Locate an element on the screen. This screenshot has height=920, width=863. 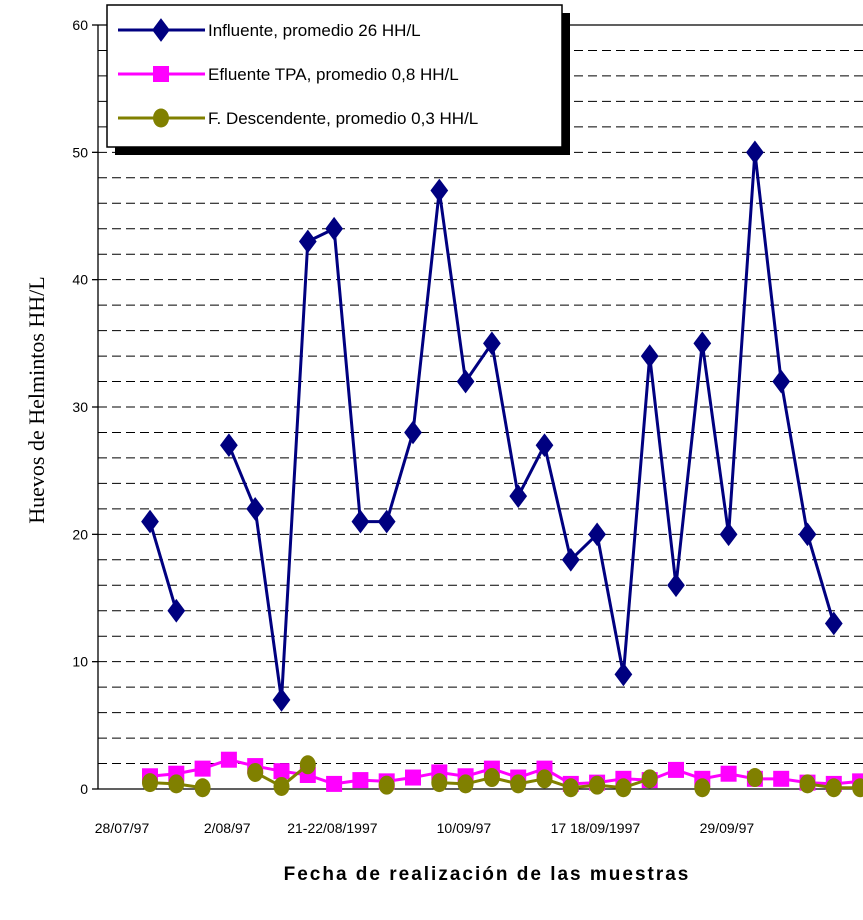
legend-item: Efluente TPA, promedio 0,8 HH/L is located at coordinates (288, 74).